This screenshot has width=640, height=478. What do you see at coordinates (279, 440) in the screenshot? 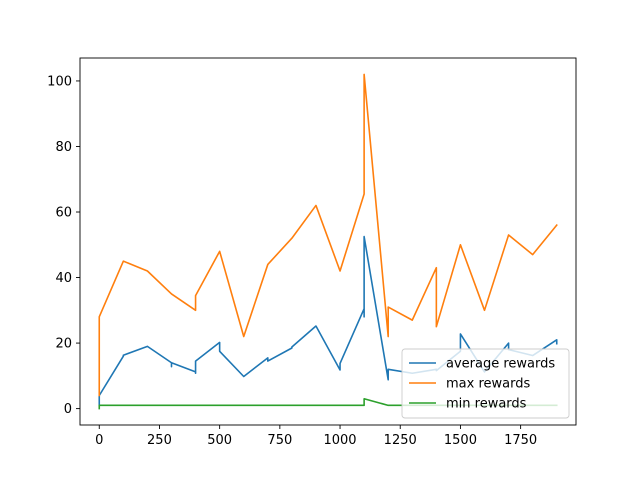
I see `x-tick-label: 750` at bounding box center [279, 440].